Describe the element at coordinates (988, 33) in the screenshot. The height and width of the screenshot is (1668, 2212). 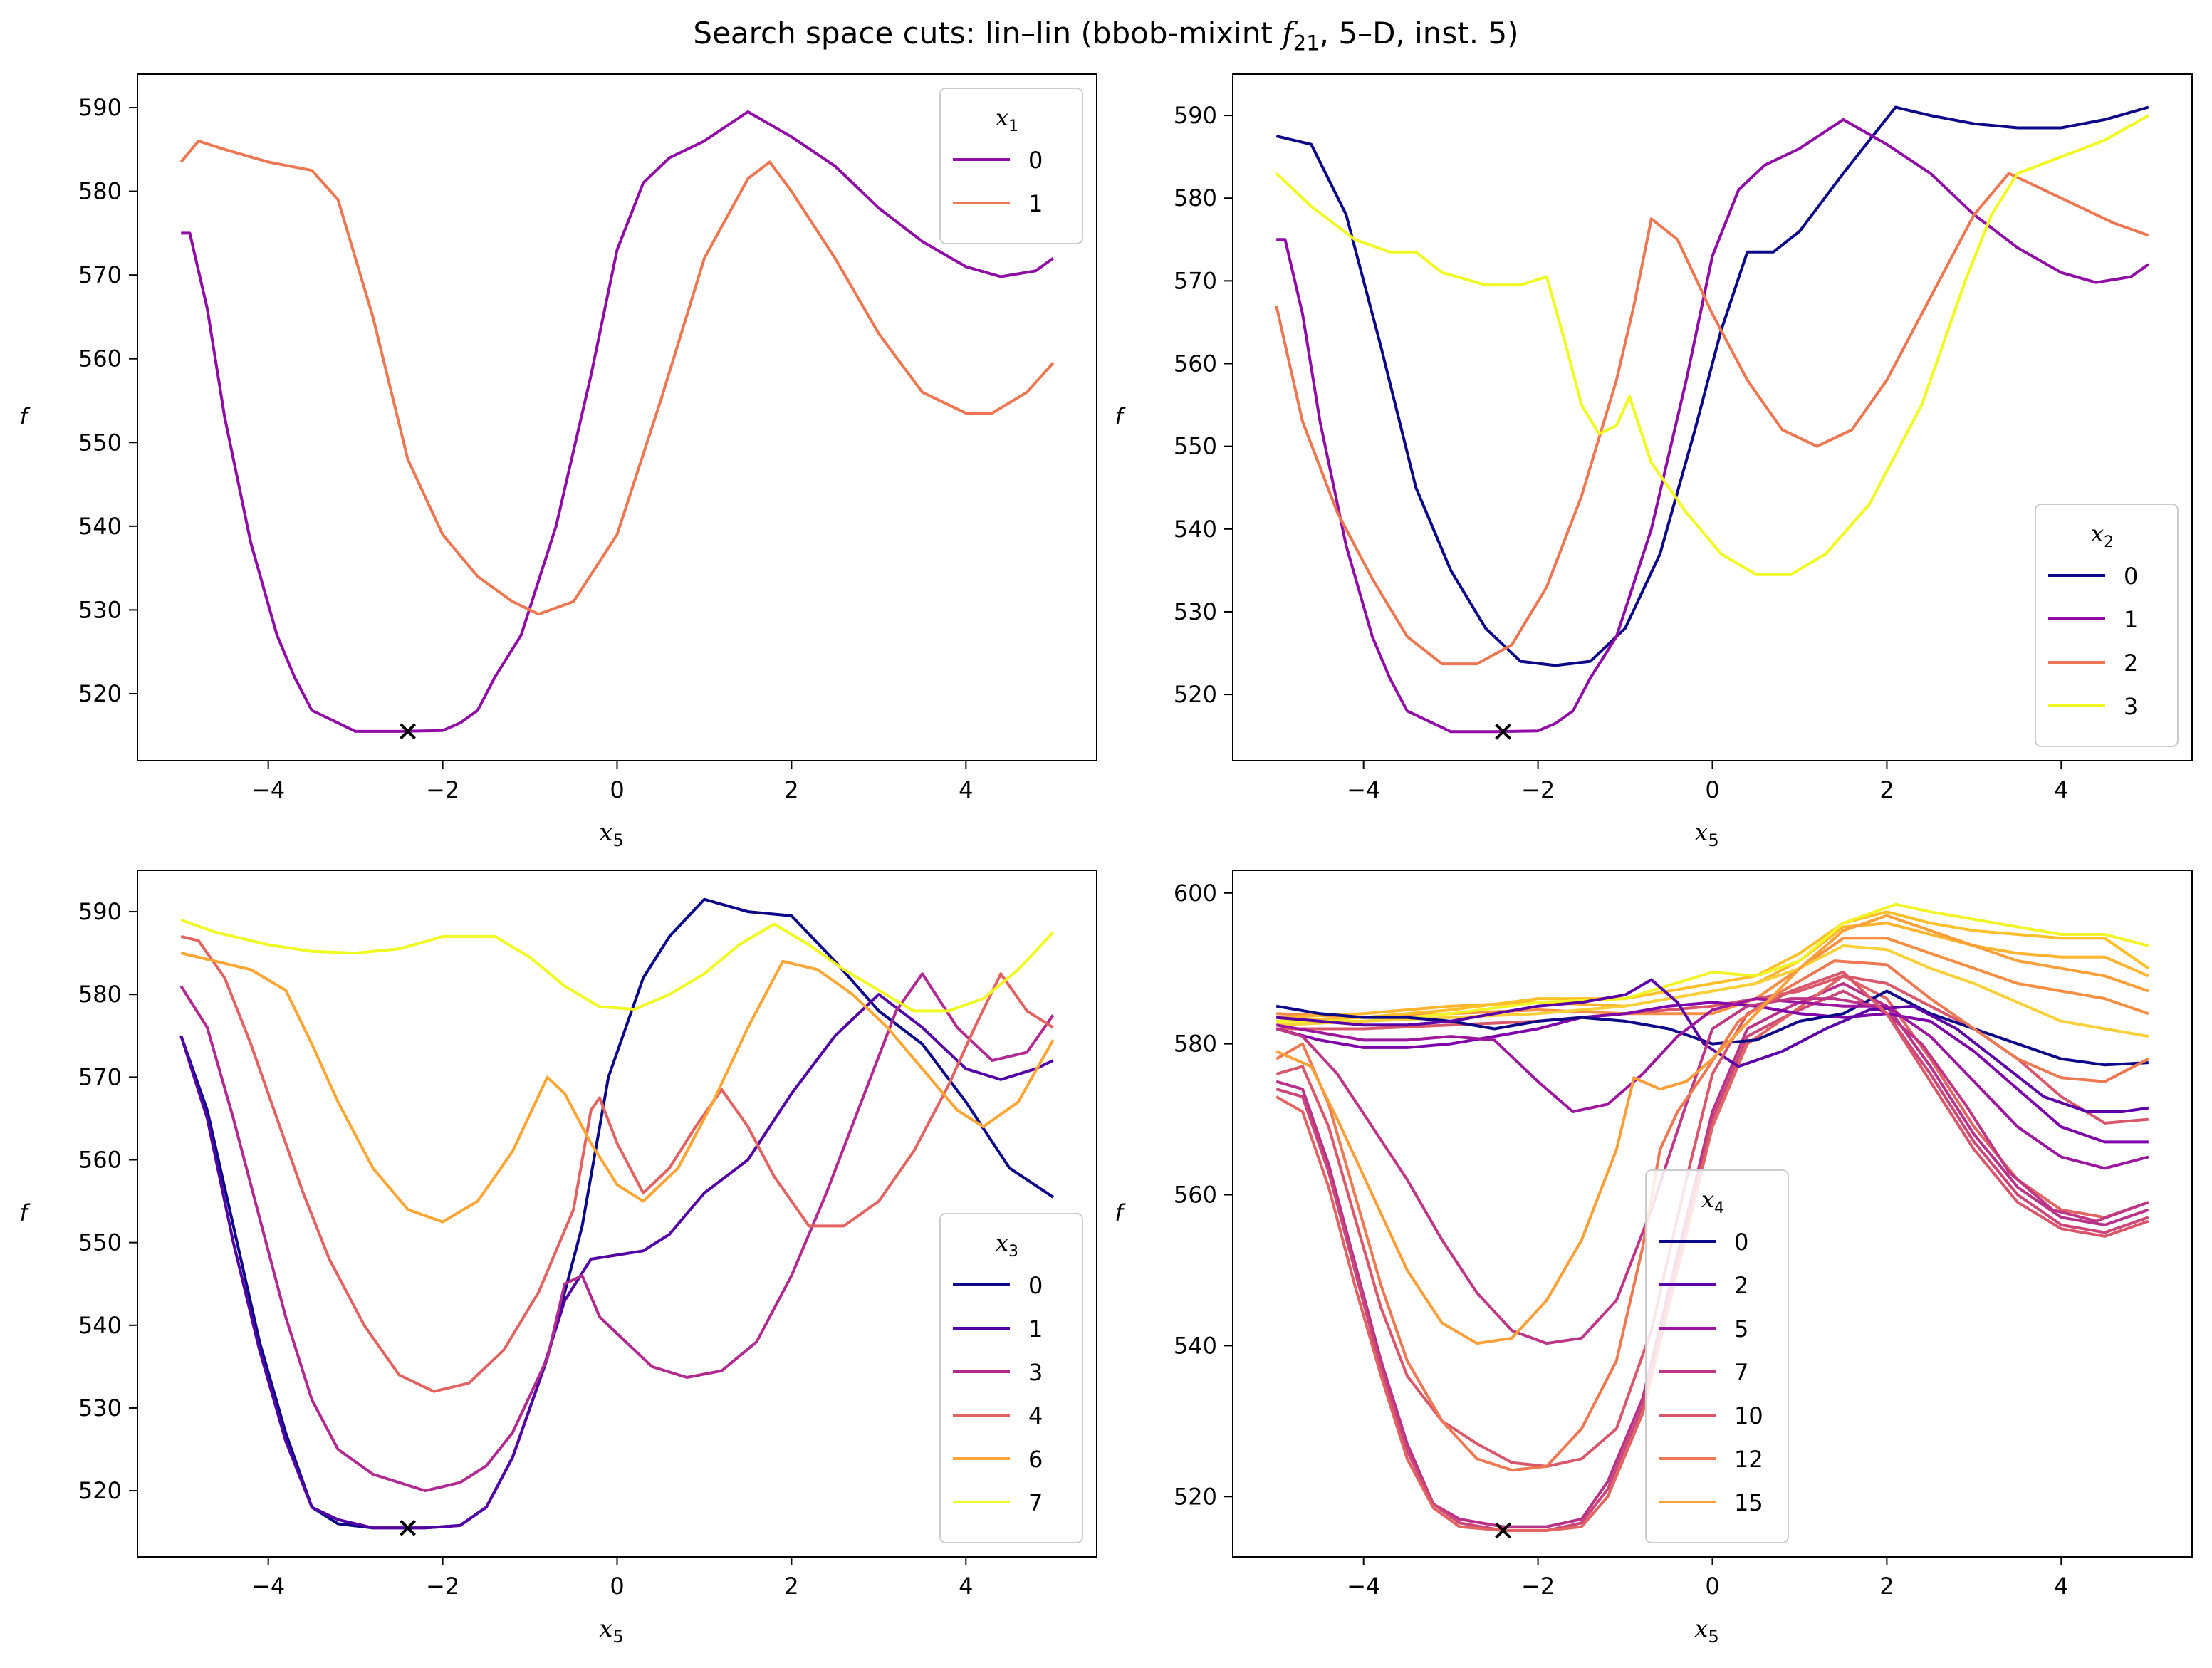
I see `figure-title-prefix: Search space cuts: lin–lin (bbob-mixint` at that location.